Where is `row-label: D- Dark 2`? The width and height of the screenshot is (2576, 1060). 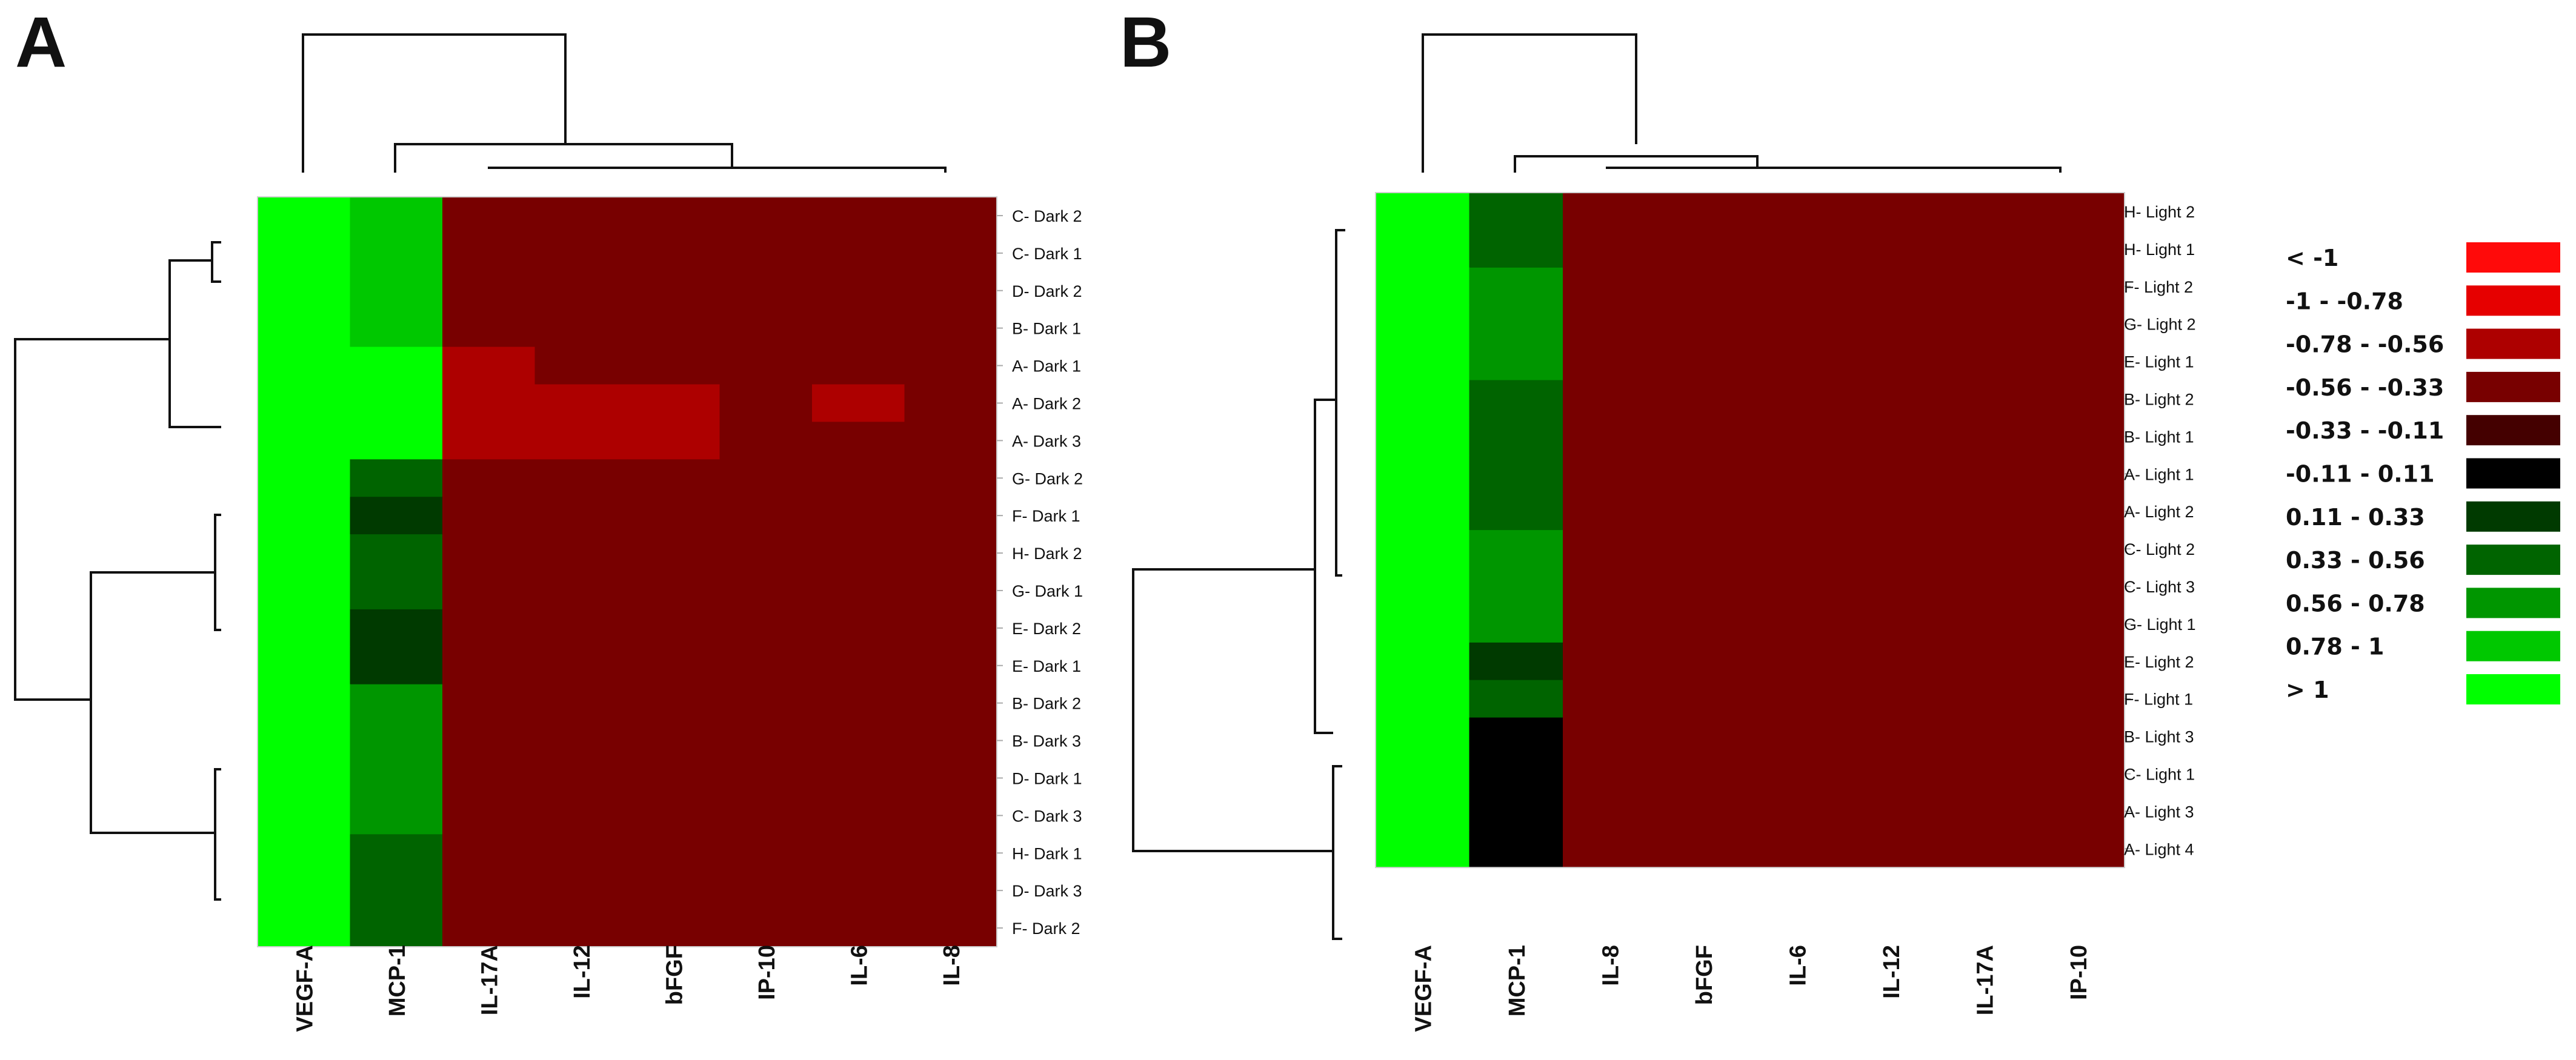 row-label: D- Dark 2 is located at coordinates (1047, 291).